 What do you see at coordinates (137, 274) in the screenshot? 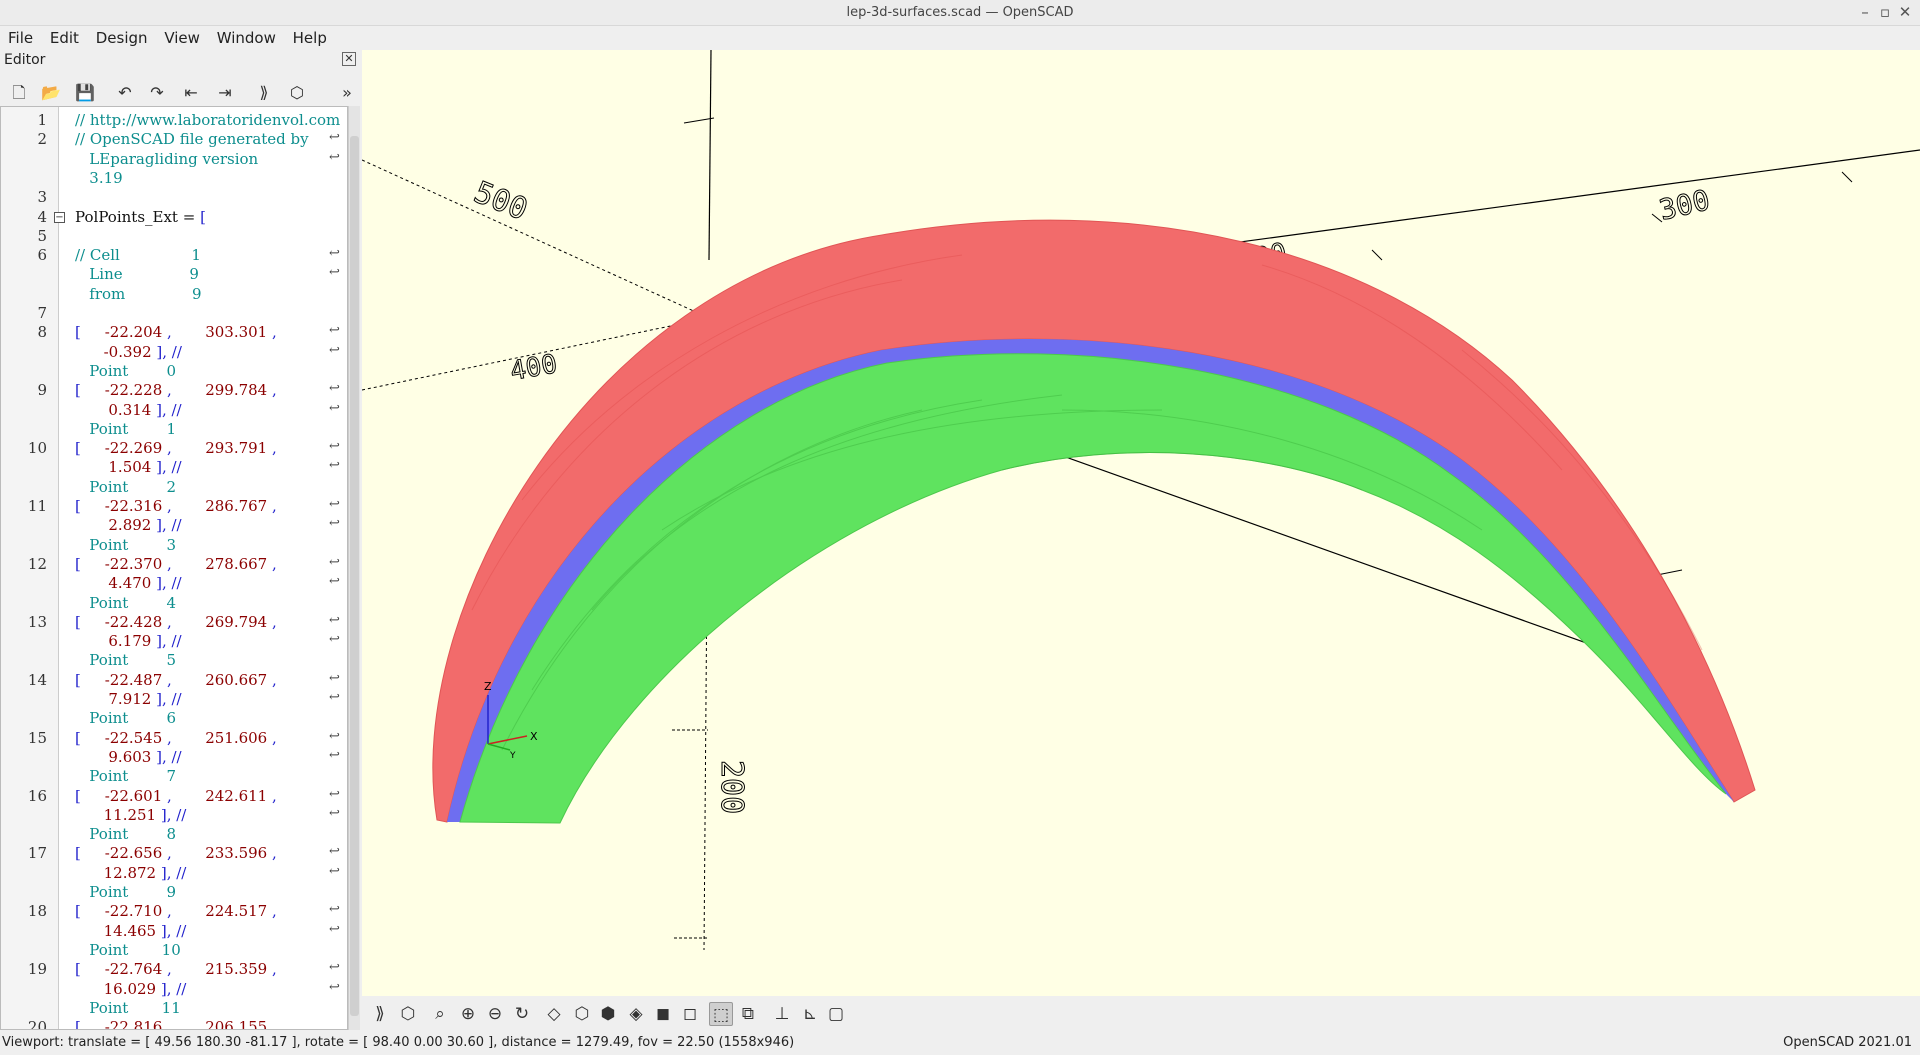
I see `code-token: Line 9` at bounding box center [137, 274].